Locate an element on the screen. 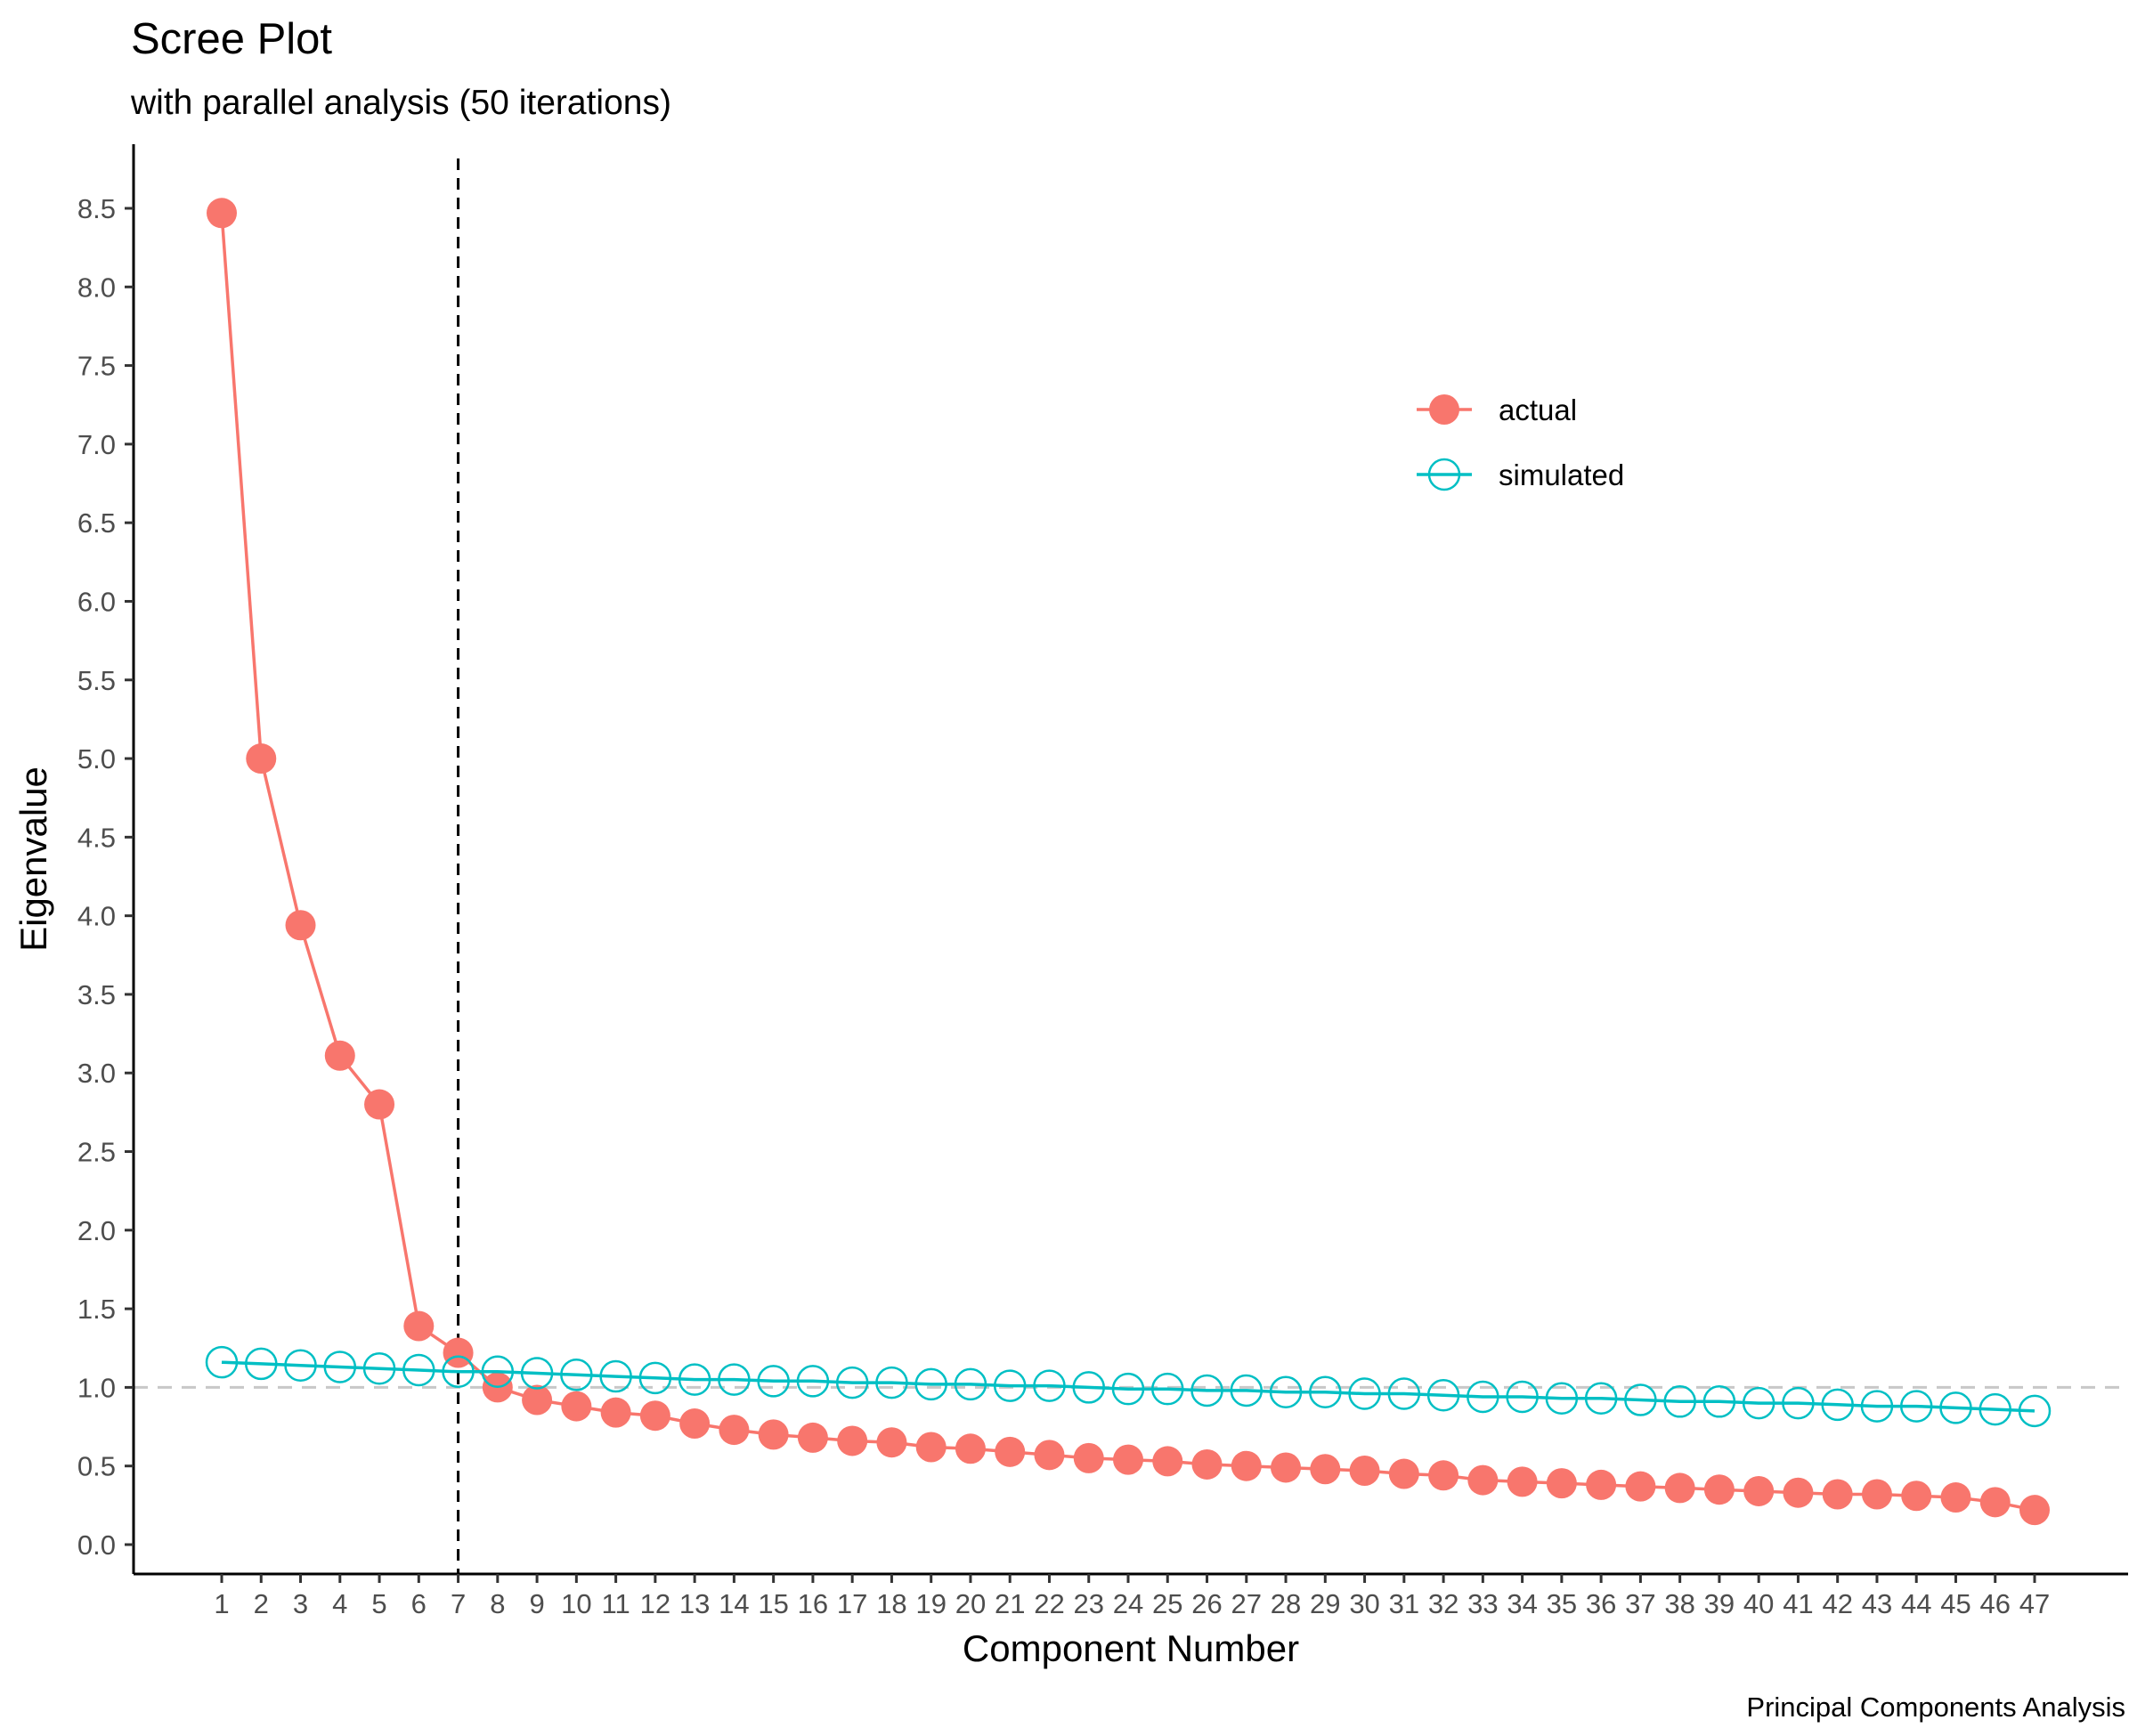  x-tick-label: 33 is located at coordinates (1482, 1603).